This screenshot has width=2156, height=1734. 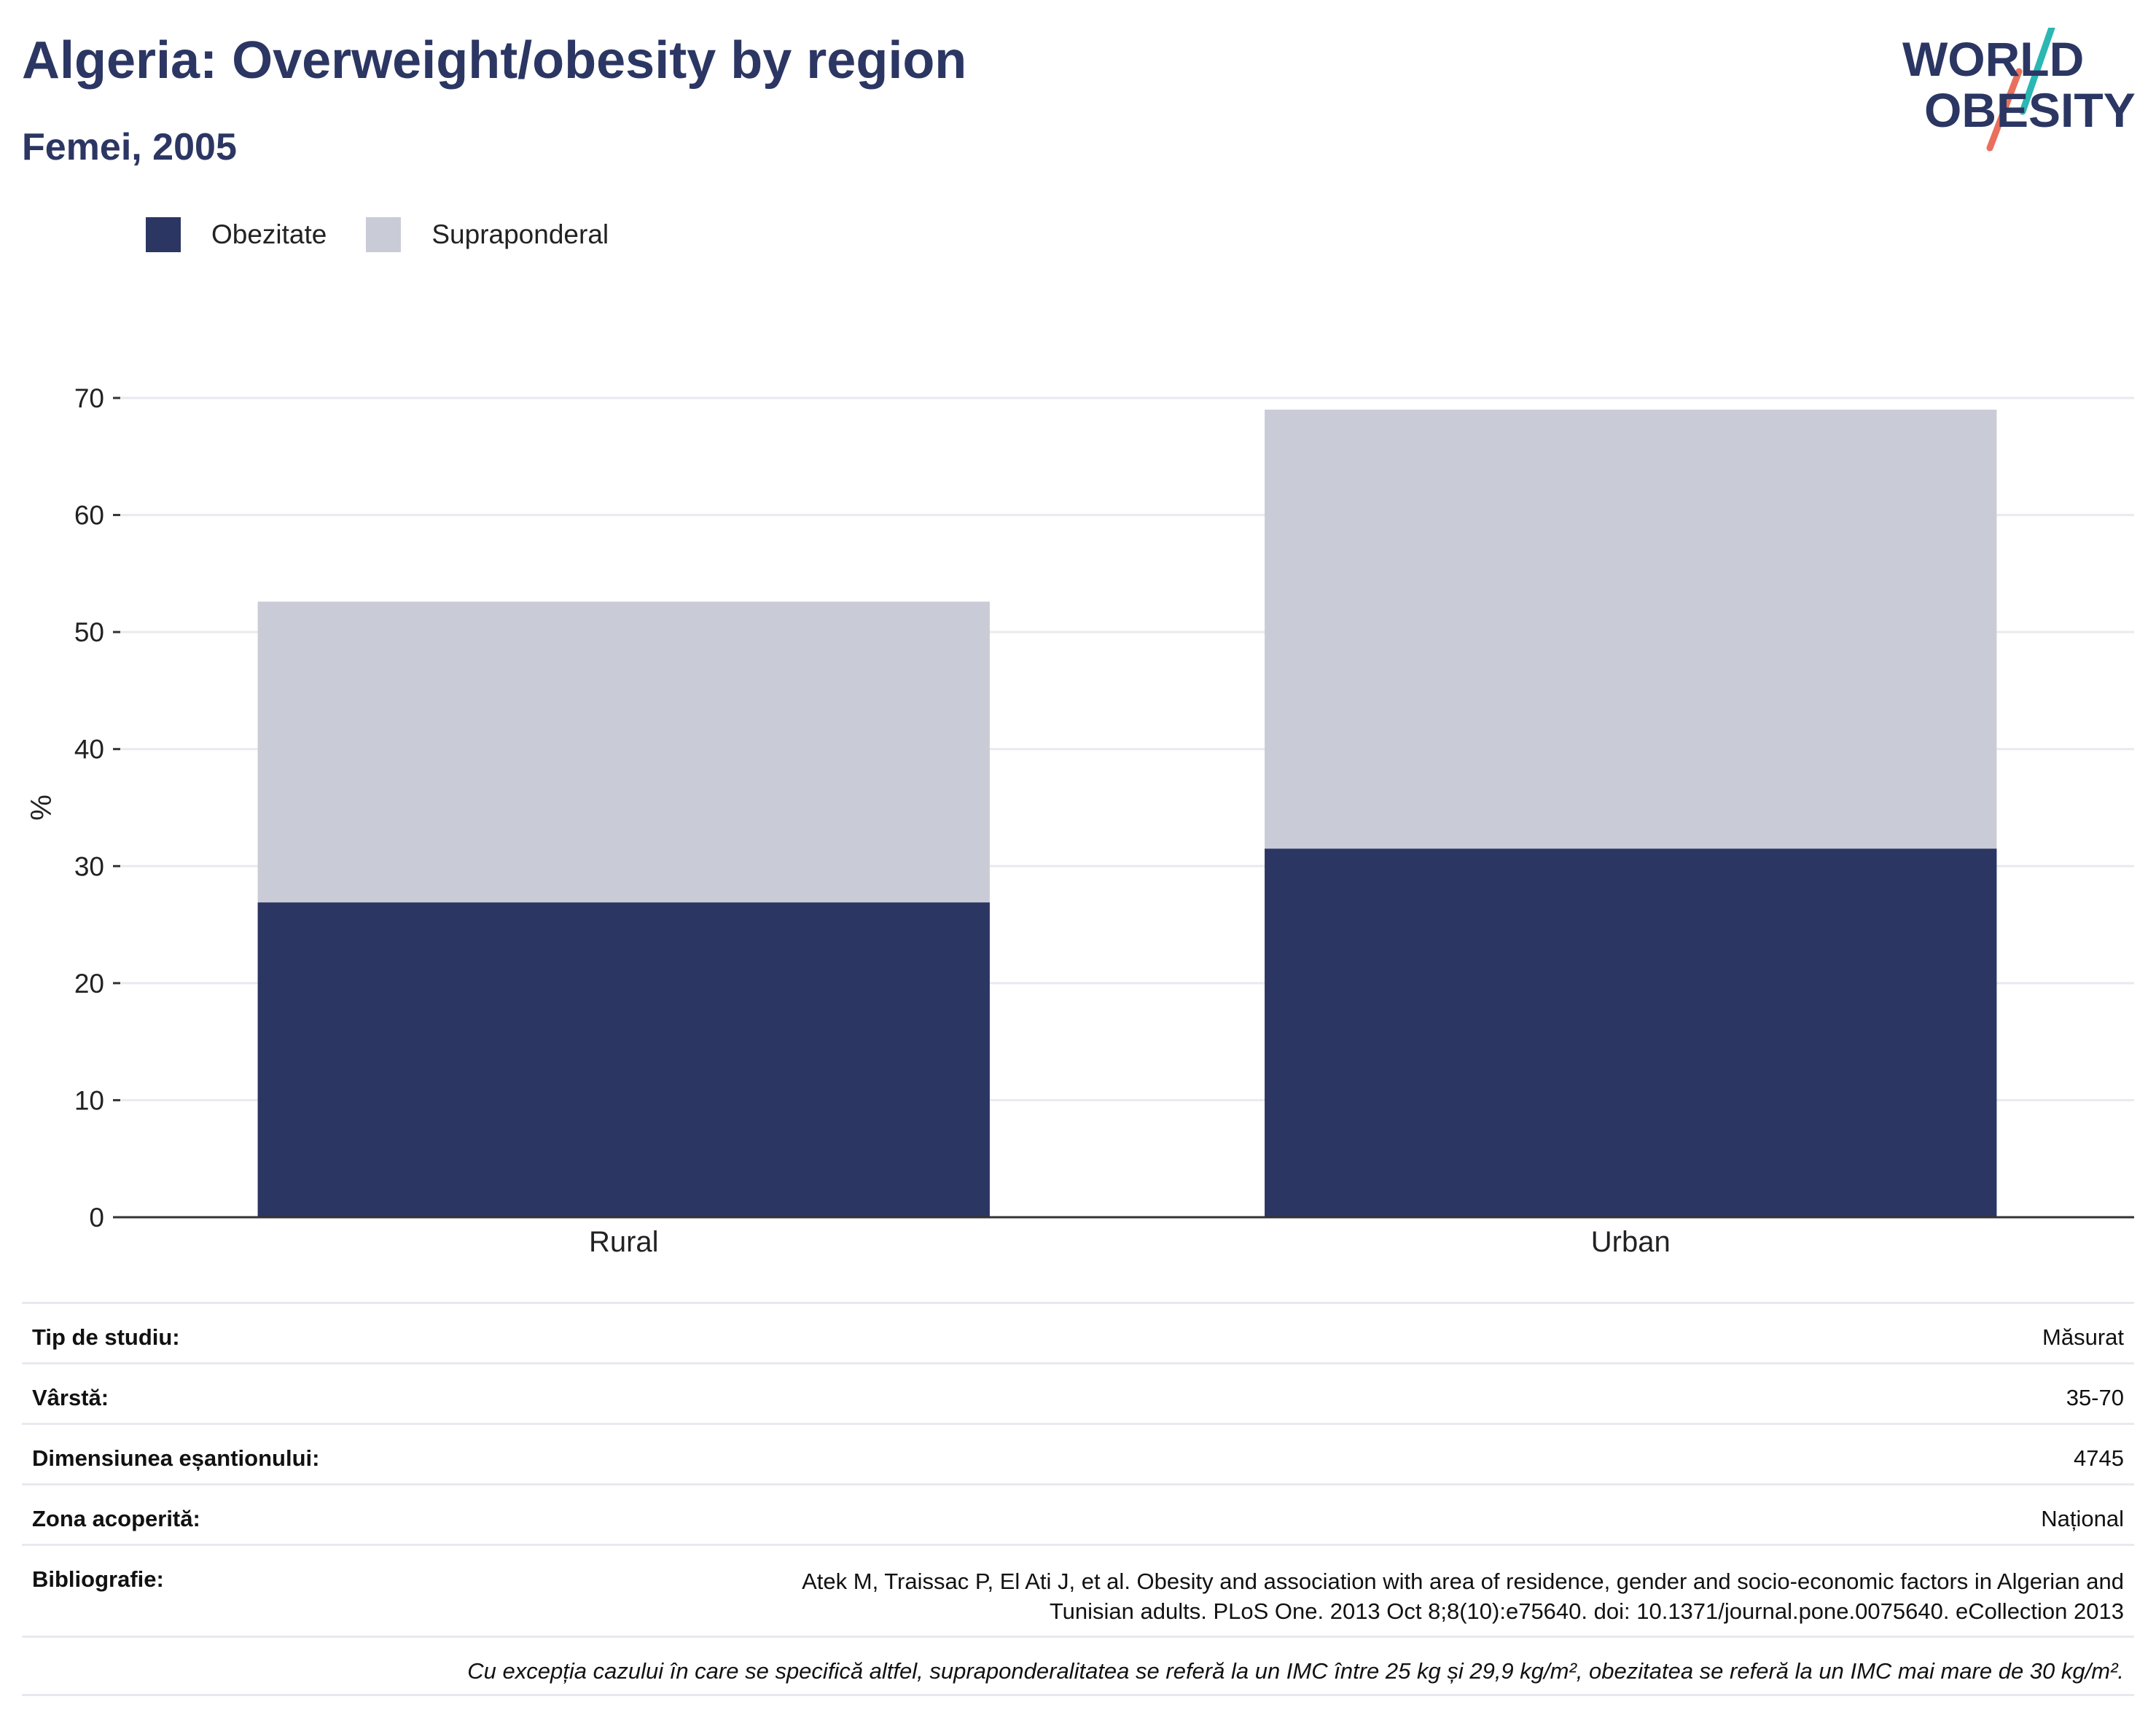 I want to click on bar-obesity-rural, so click(x=623, y=1059).